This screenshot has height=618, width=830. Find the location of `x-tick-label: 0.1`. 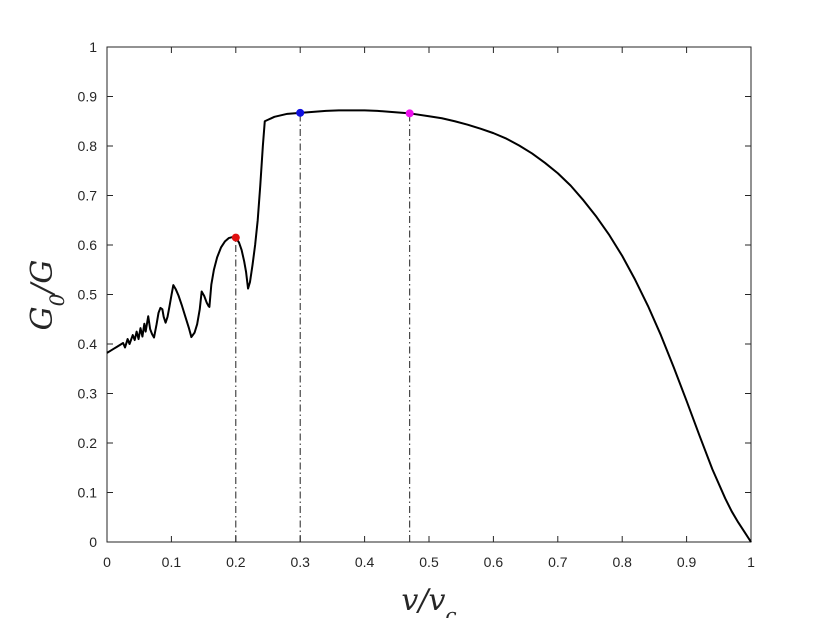

x-tick-label: 0.1 is located at coordinates (172, 562).